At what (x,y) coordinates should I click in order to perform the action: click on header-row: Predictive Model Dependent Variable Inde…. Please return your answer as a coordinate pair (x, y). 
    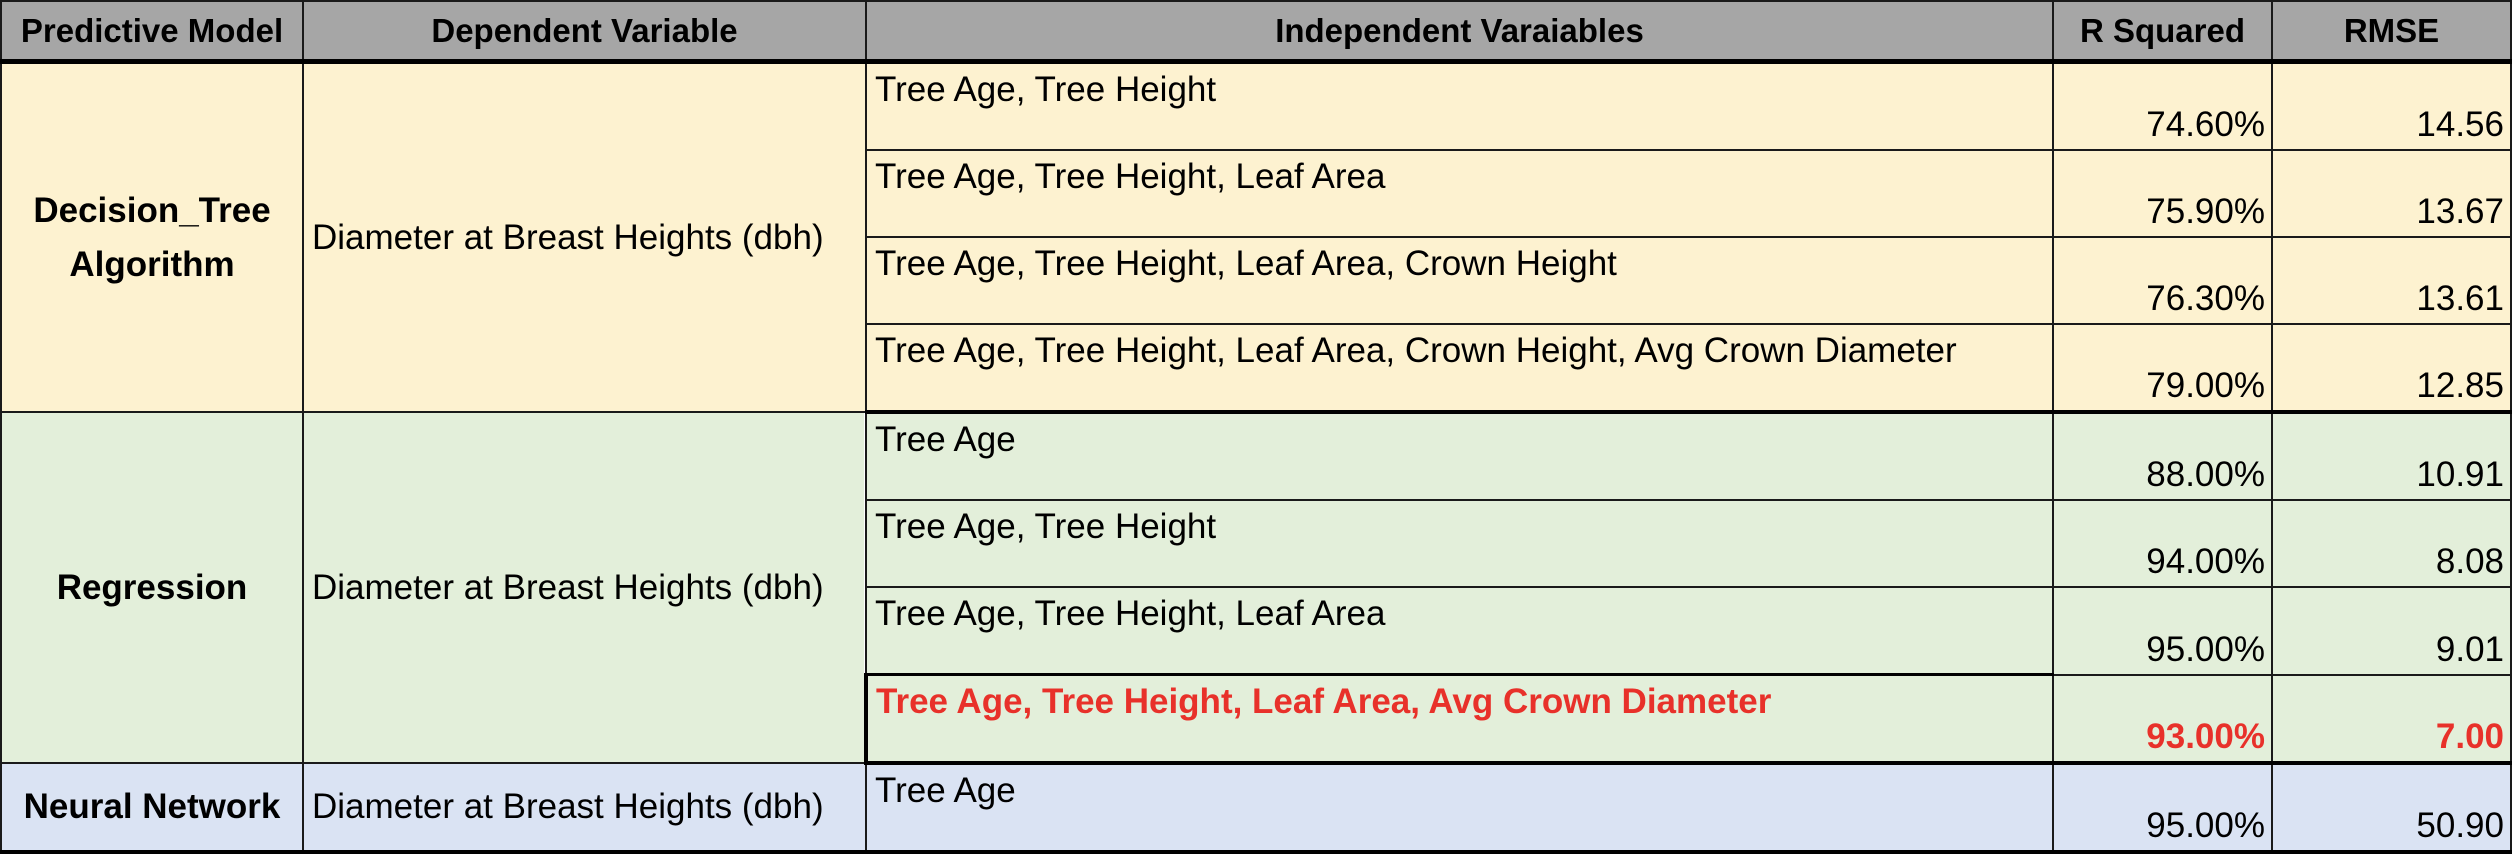
    Looking at the image, I should click on (1256, 32).